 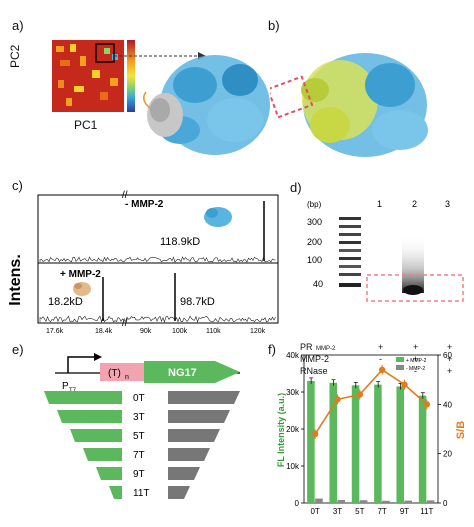 What do you see at coordinates (206, 105) in the screenshot?
I see `protein-structure-a` at bounding box center [206, 105].